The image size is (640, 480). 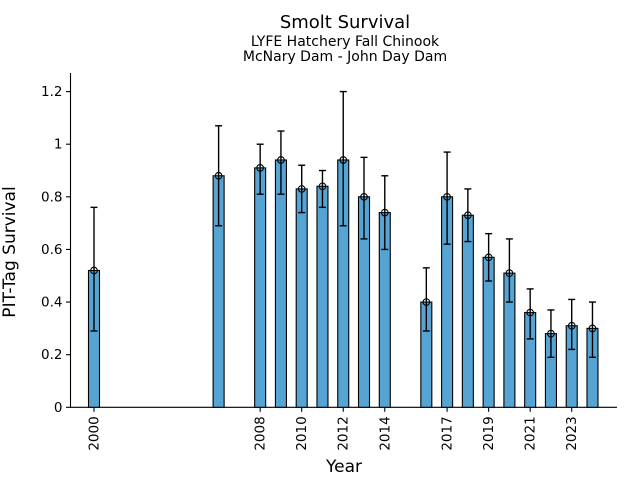 I want to click on point-marker-2019, so click(x=488, y=257).